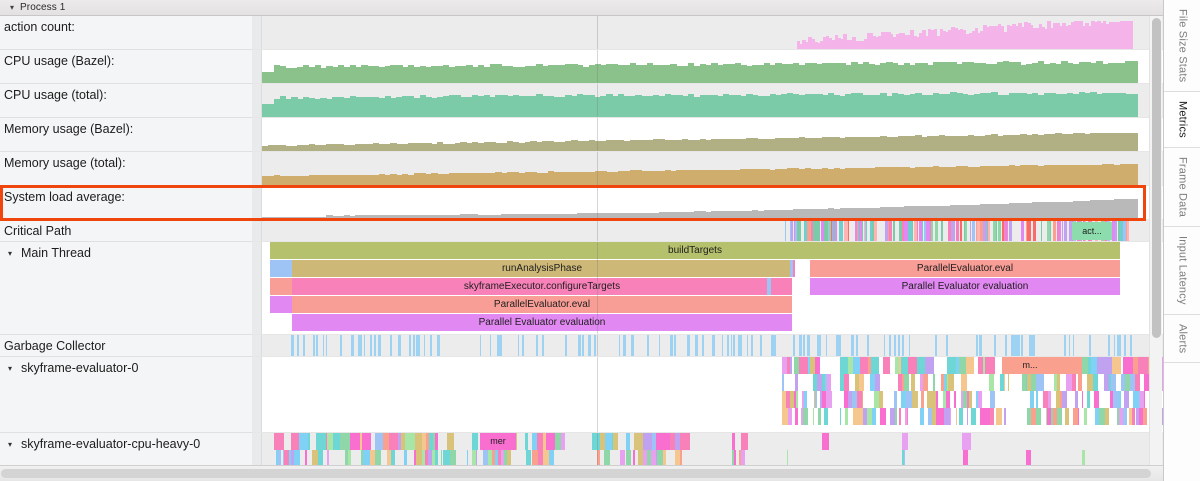 The image size is (1200, 481). I want to click on track-row: ▾ skyframe-evaluator-cpu-heavy-0 mer, so click(581, 449).